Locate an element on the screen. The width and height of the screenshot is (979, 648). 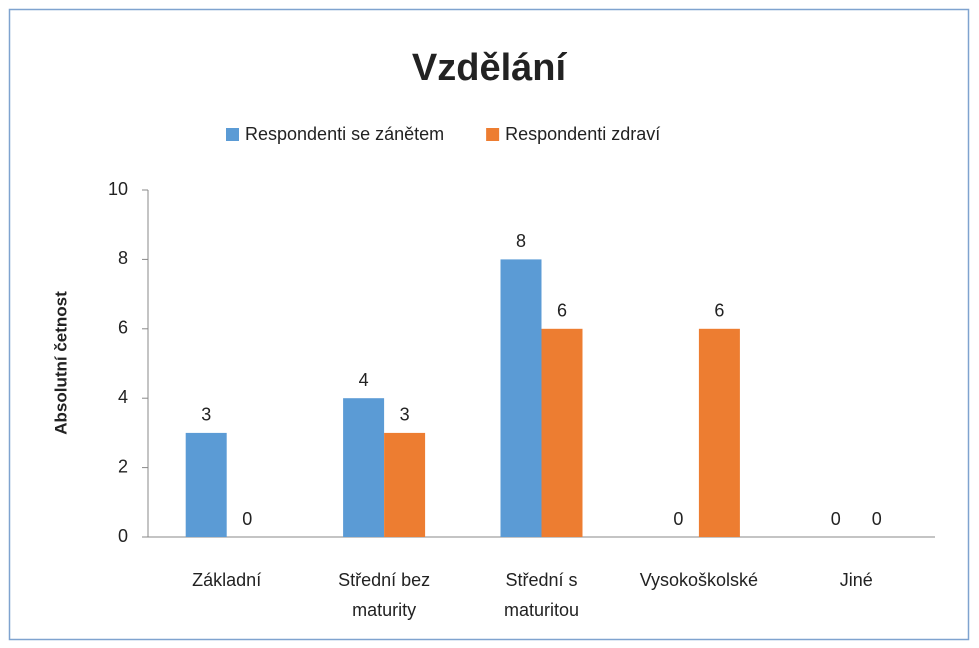
x-tick-label: Vysokoškolské is located at coordinates (699, 580).